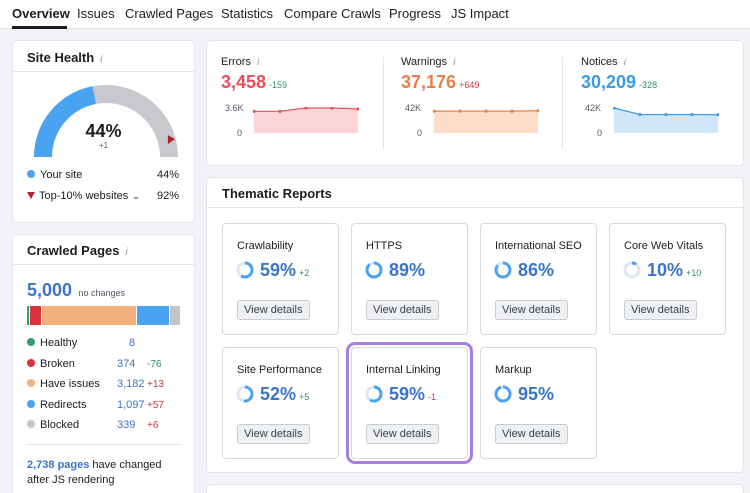 Image resolution: width=750 pixels, height=493 pixels. I want to click on chevron-down-icon: ⌄, so click(136, 196).